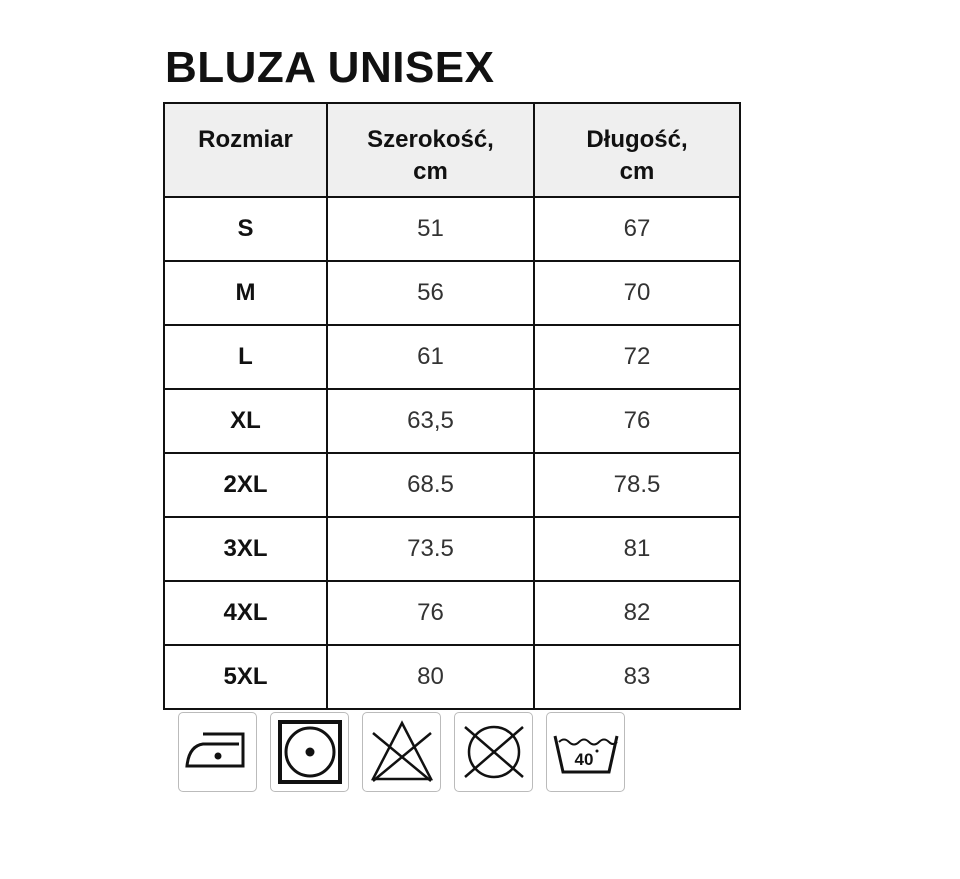  I want to click on size-cell: 2XL, so click(245, 485).